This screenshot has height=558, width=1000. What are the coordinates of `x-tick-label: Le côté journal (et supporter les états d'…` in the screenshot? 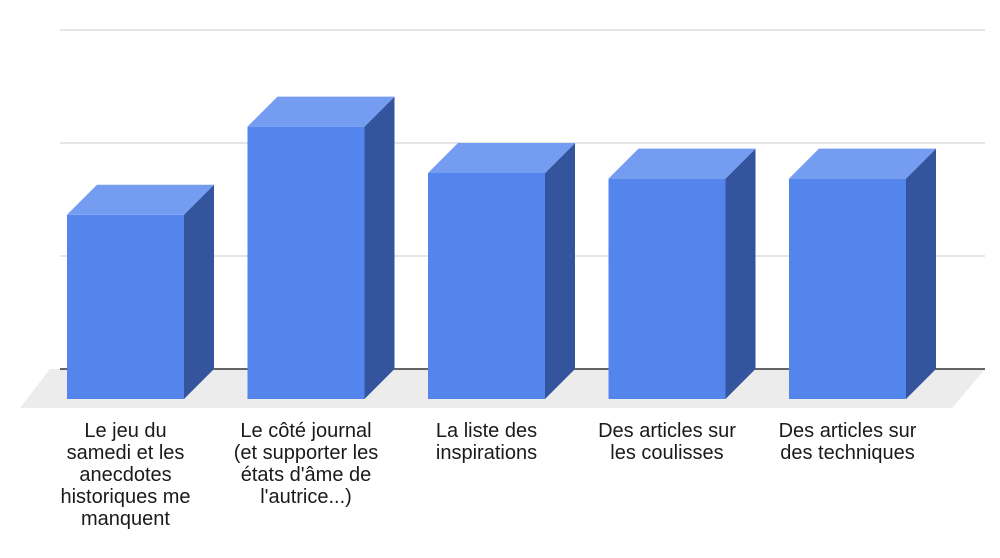 It's located at (306, 464).